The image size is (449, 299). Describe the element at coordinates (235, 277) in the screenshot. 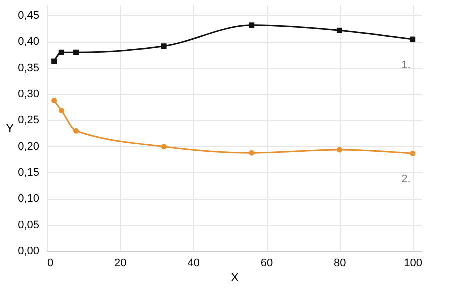

I see `x-axis-title: X` at that location.